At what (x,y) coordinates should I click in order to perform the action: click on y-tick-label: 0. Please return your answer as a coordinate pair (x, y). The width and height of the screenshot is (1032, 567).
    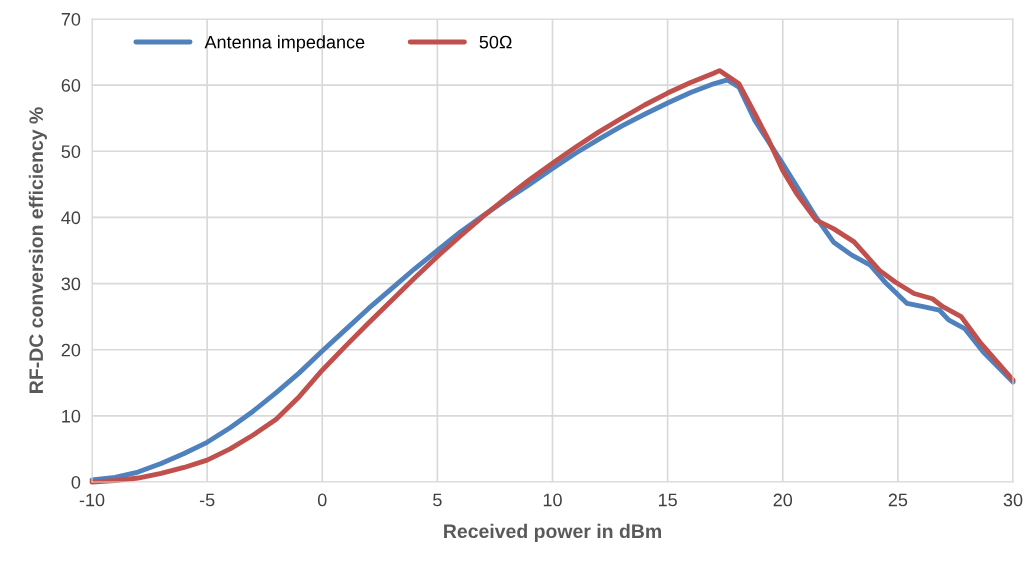
    Looking at the image, I should click on (76, 482).